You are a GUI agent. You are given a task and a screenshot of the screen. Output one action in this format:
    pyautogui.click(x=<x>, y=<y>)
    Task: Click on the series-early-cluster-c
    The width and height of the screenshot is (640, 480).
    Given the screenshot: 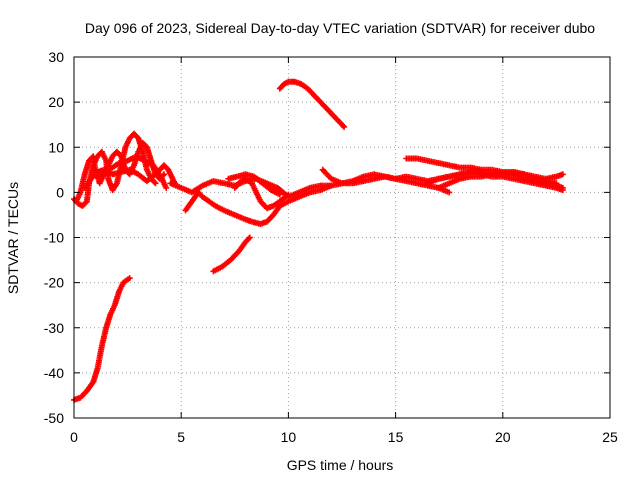 What is the action you would take?
    pyautogui.click(x=129, y=176)
    